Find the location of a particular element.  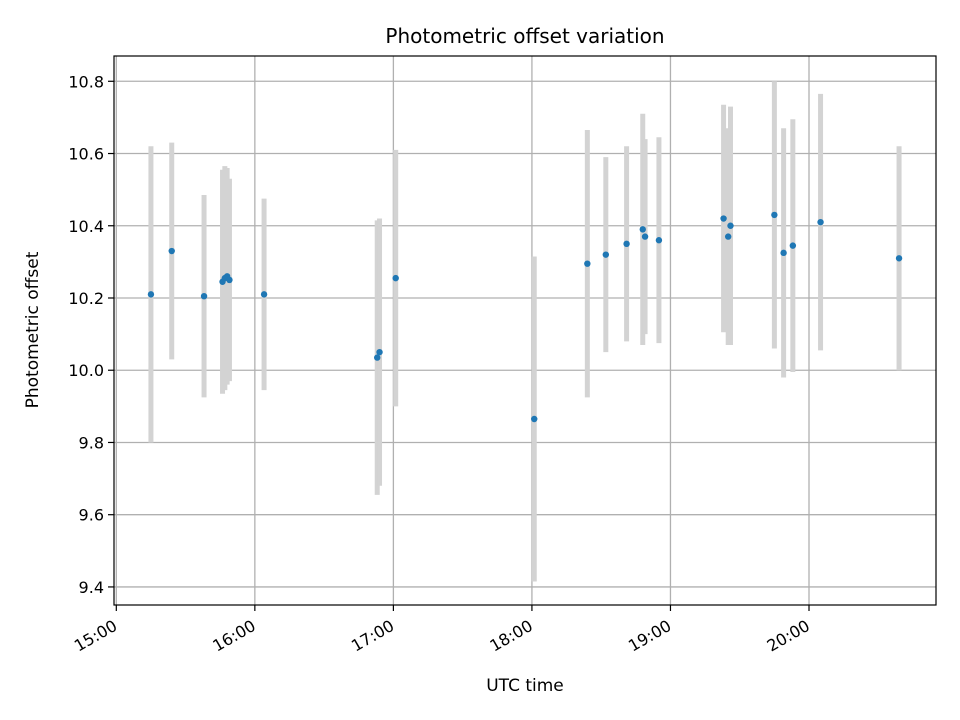

y-tick-label: 10.2 is located at coordinates (86, 298).